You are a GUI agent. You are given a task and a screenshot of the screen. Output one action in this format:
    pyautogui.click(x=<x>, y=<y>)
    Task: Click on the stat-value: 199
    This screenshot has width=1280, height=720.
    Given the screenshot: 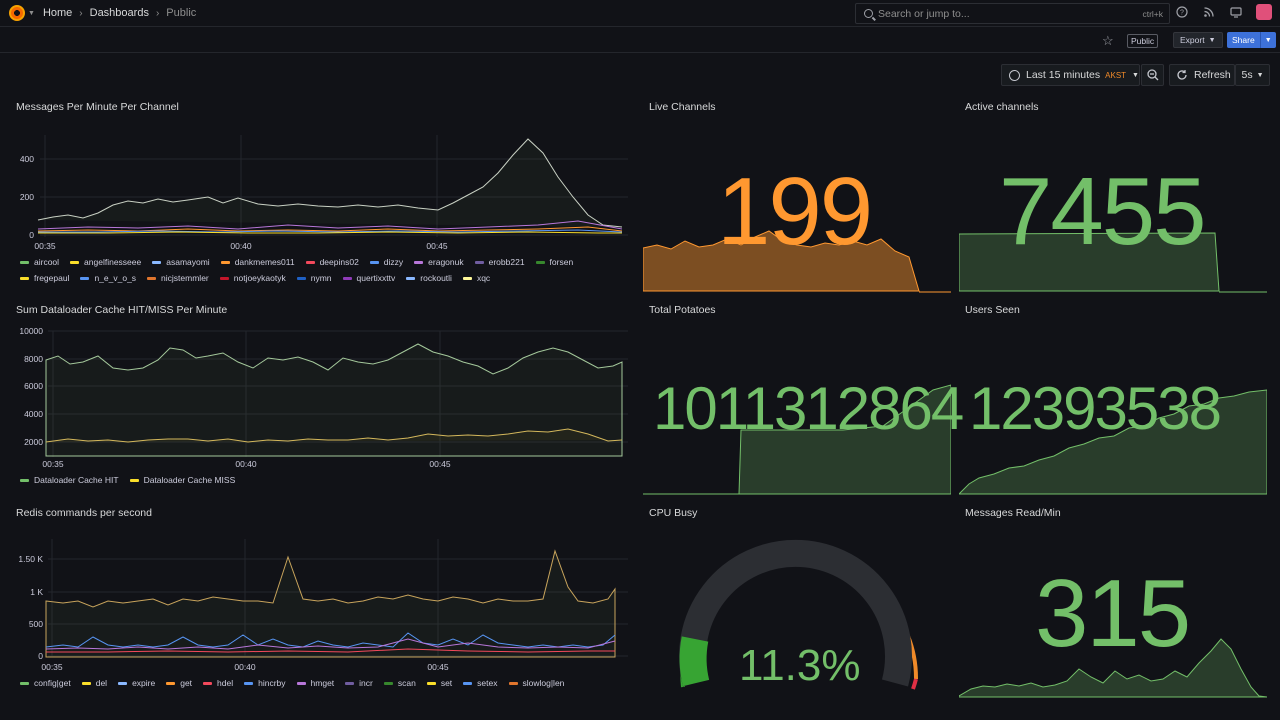 What is the action you would take?
    pyautogui.click(x=795, y=211)
    